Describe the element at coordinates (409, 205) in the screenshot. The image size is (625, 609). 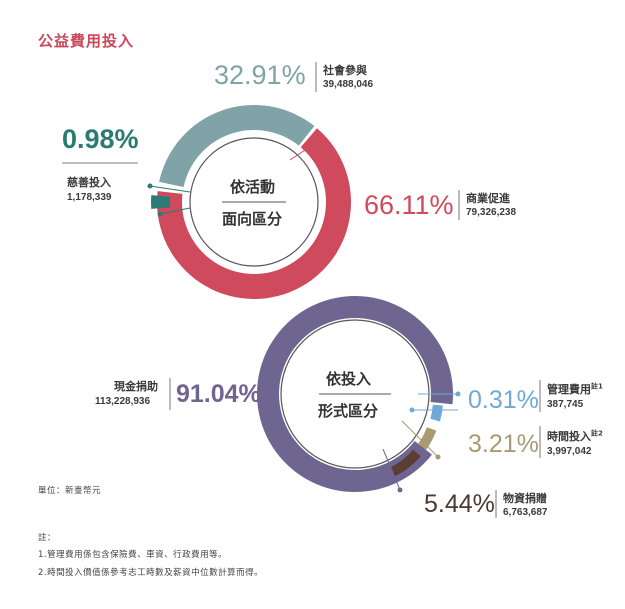
I see `percent-label: 66.11%` at that location.